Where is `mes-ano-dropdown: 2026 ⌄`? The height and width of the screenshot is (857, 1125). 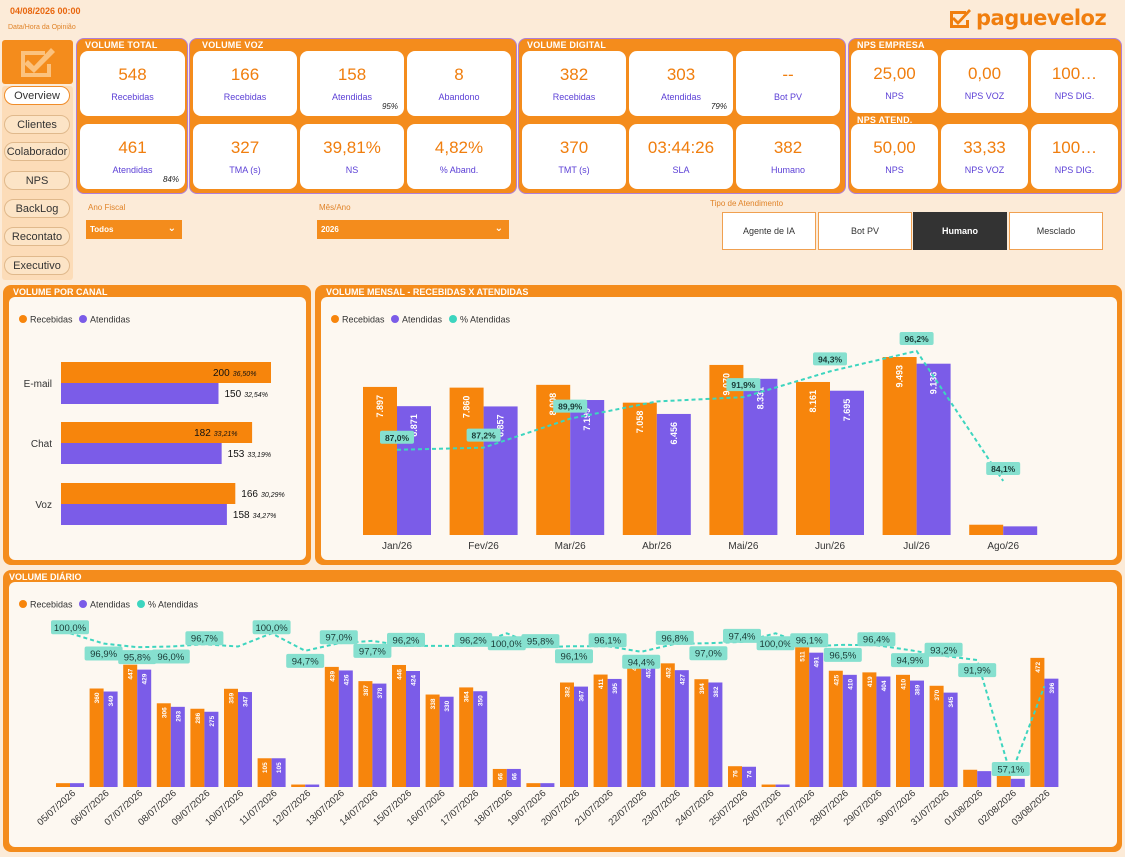
mes-ano-dropdown: 2026 ⌄ is located at coordinates (413, 229).